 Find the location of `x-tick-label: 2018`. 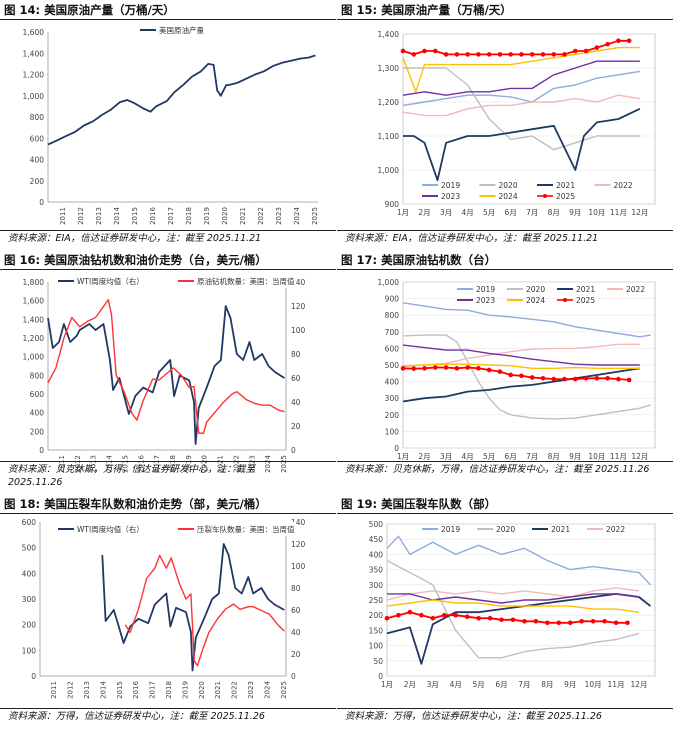

x-tick-label: 2018 is located at coordinates (173, 464).